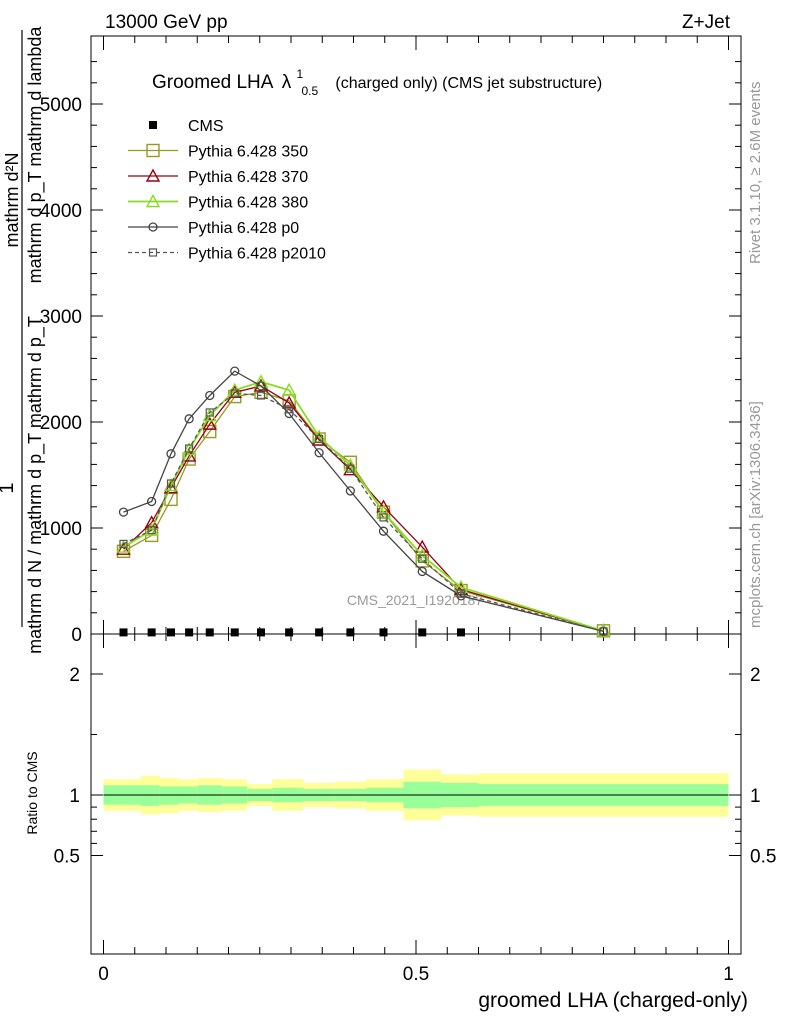 The height and width of the screenshot is (1024, 786). I want to click on series-cms, so click(292, 632).